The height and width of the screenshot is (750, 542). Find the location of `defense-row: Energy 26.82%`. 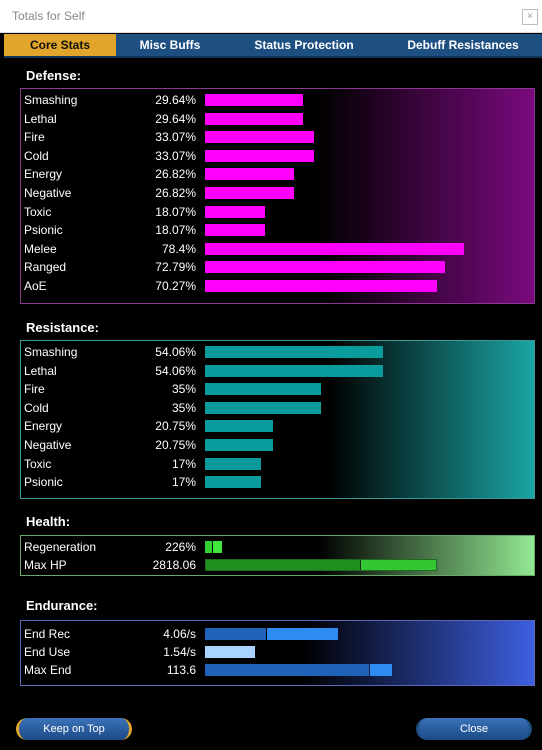

defense-row: Energy 26.82% is located at coordinates (277, 174).